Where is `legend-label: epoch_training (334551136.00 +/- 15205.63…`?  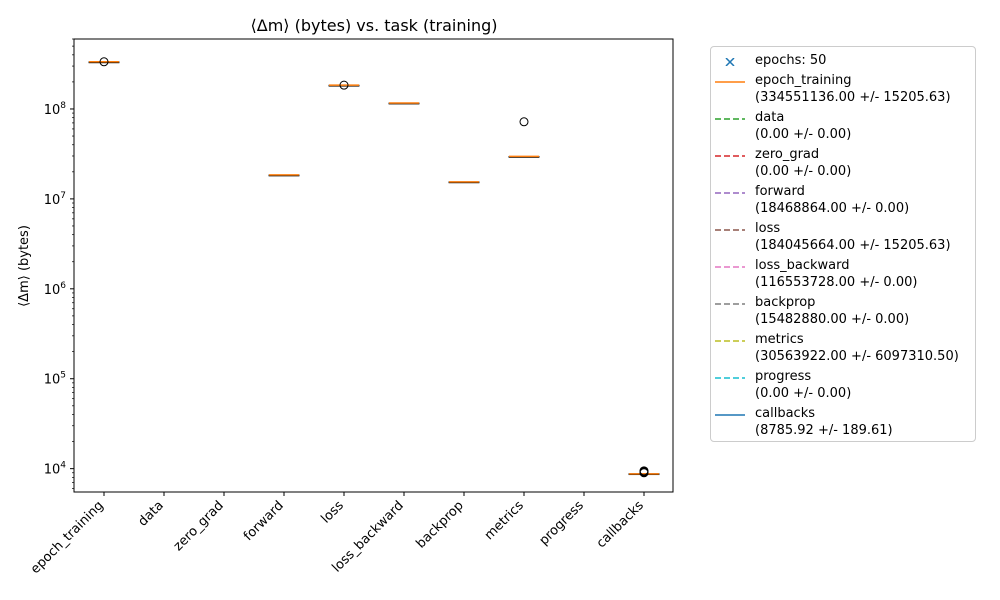
legend-label: epoch_training (334551136.00 +/- 15205.63… is located at coordinates (853, 89).